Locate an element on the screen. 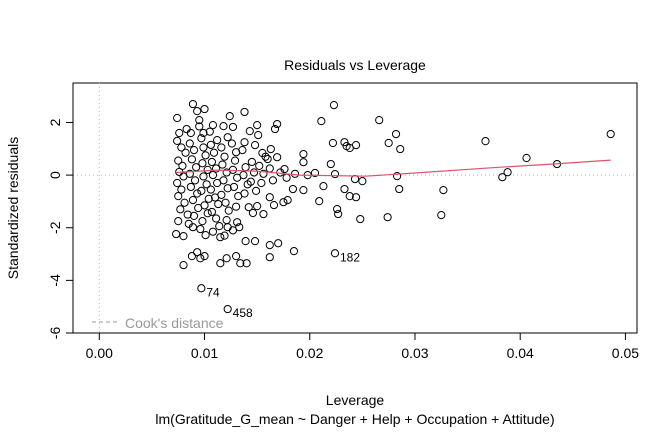 The width and height of the screenshot is (672, 437). y-tick-label: 2 is located at coordinates (55, 122).